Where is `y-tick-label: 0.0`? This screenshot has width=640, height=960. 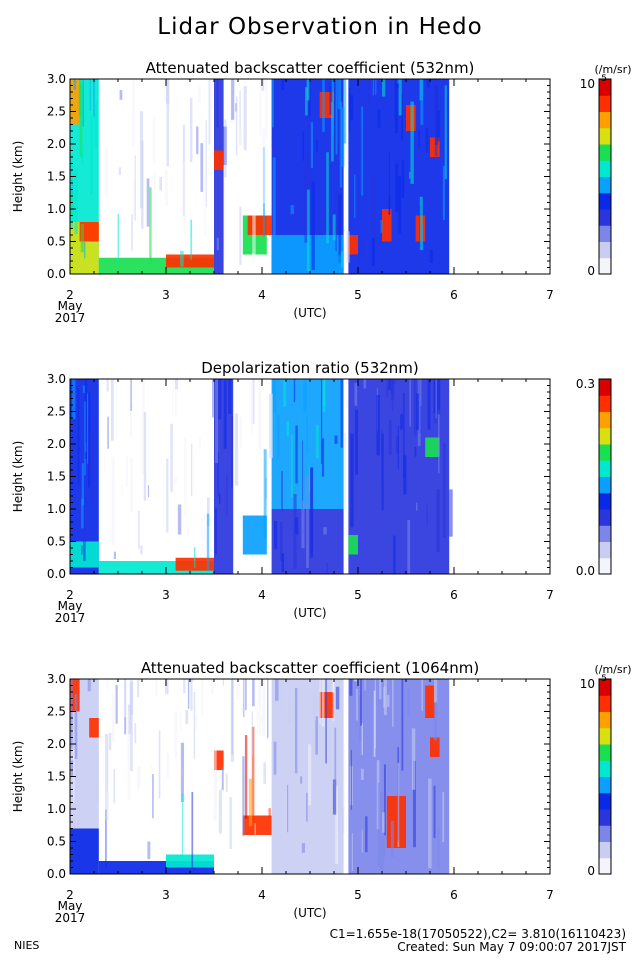 y-tick-label: 0.0 is located at coordinates (56, 574).